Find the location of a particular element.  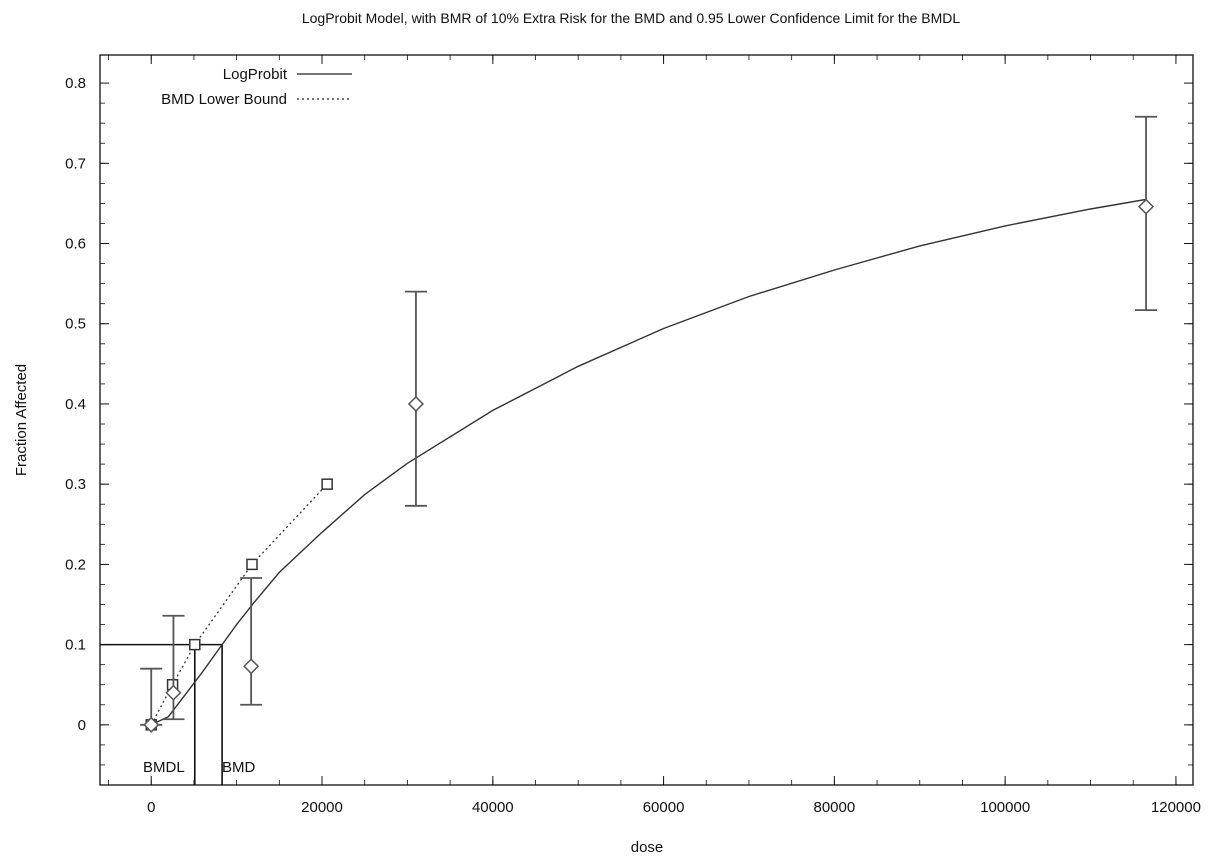

legend-label-logprobit: LogProbit is located at coordinates (255, 74).